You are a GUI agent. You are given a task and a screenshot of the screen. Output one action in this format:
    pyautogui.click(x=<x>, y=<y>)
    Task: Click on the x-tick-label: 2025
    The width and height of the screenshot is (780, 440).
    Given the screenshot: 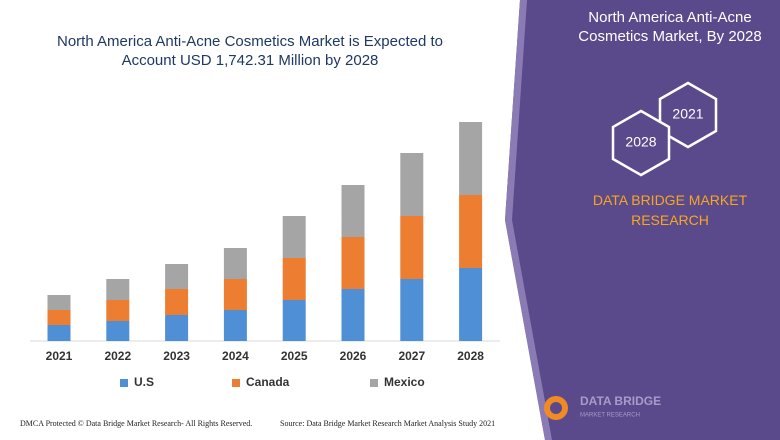 What is the action you would take?
    pyautogui.click(x=294, y=356)
    